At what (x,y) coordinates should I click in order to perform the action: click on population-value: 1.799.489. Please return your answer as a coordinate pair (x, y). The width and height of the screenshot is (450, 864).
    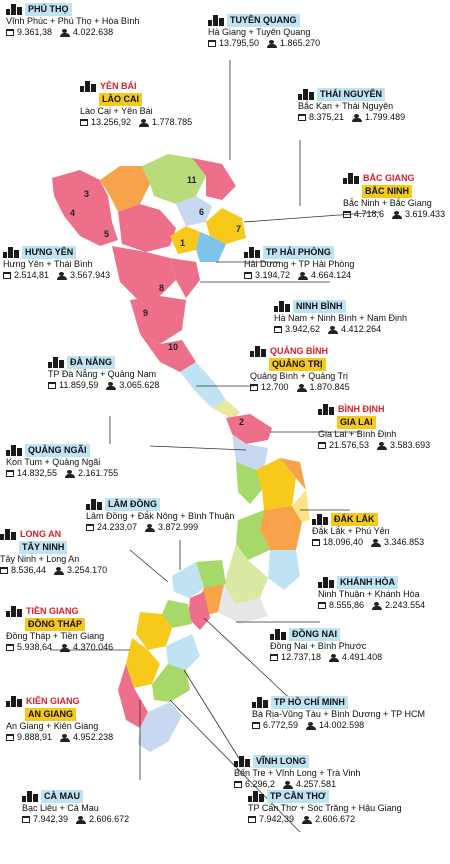
    Looking at the image, I should click on (385, 117).